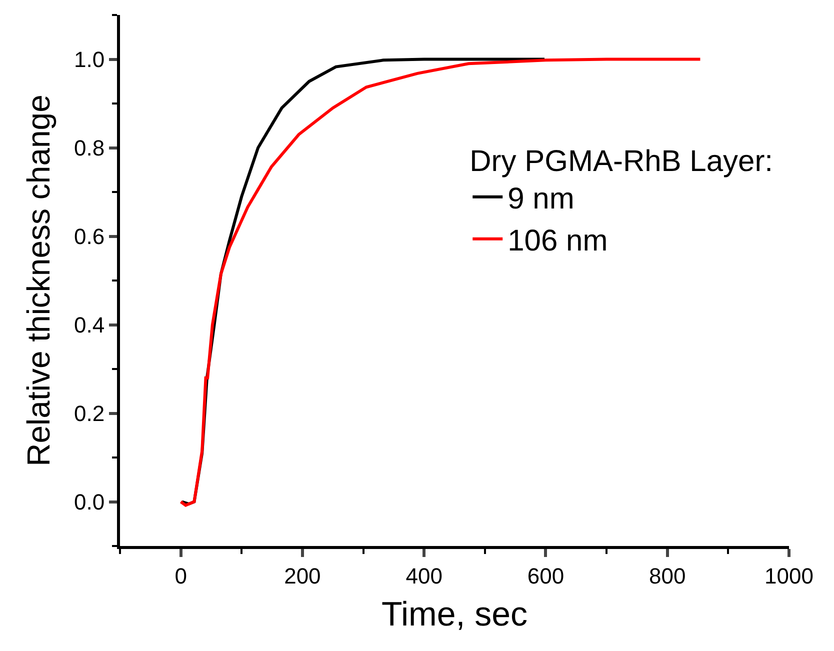 Image resolution: width=834 pixels, height=651 pixels. I want to click on x-axis-title: Time, sec, so click(454, 615).